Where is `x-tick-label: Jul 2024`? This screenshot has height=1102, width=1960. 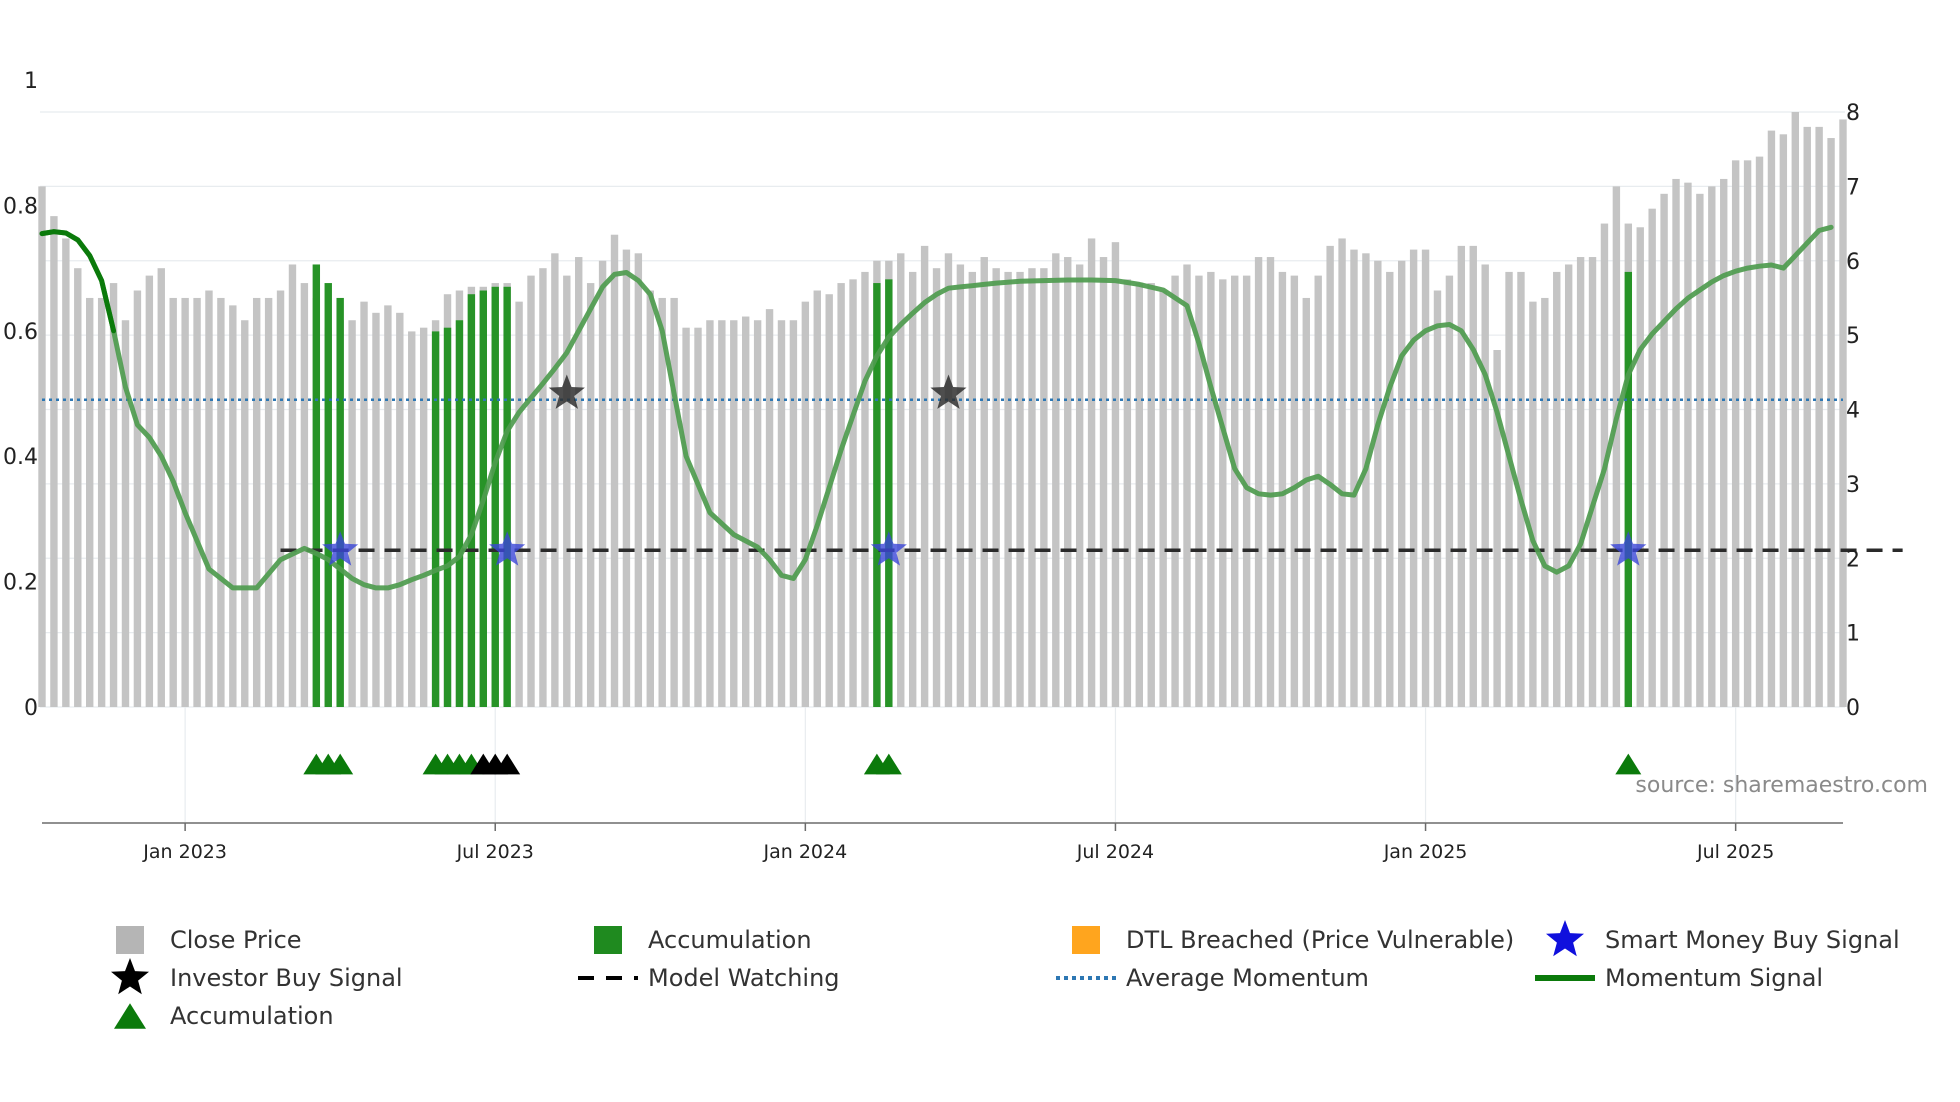
x-tick-label: Jul 2024 is located at coordinates (1115, 852).